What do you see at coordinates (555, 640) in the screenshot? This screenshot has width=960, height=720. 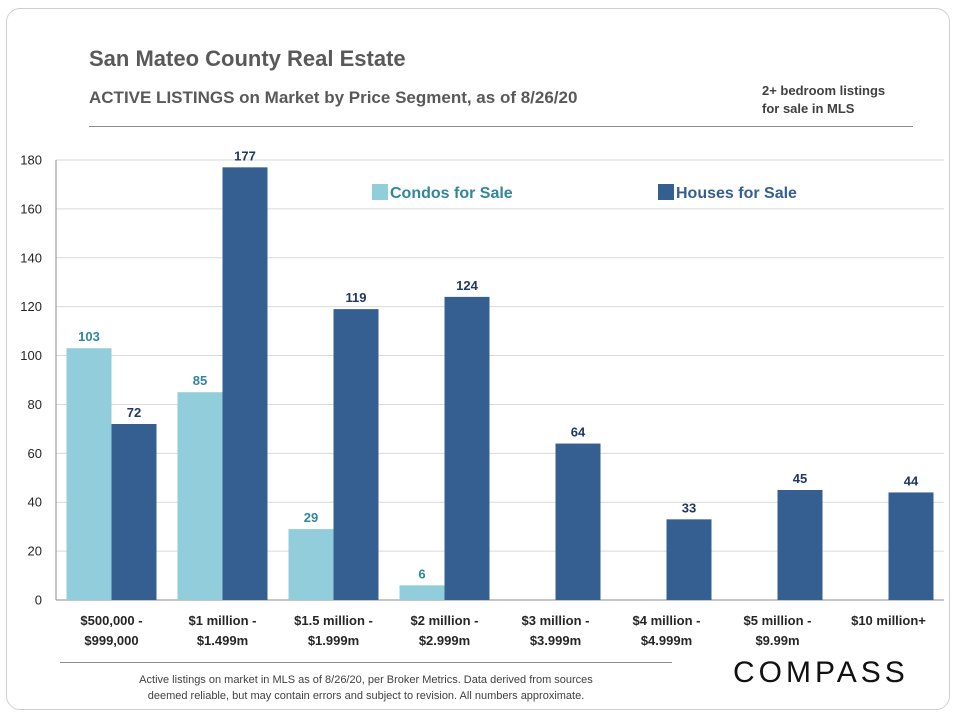 I see `x-tick-label: $3.999m` at bounding box center [555, 640].